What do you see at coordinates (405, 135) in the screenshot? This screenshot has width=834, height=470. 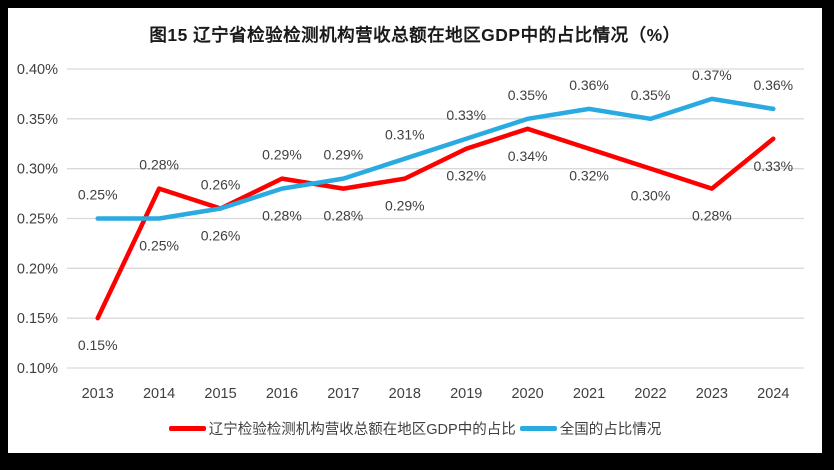 I see `data-label: 0.31%` at bounding box center [405, 135].